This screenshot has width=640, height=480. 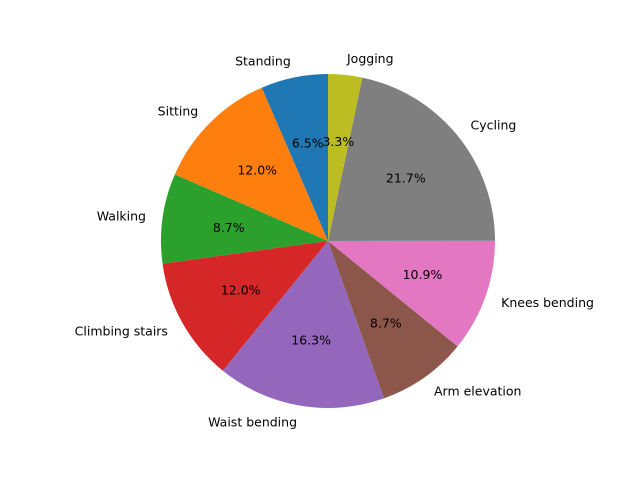 What do you see at coordinates (370, 58) in the screenshot?
I see `category-label-jogging: Jogging` at bounding box center [370, 58].